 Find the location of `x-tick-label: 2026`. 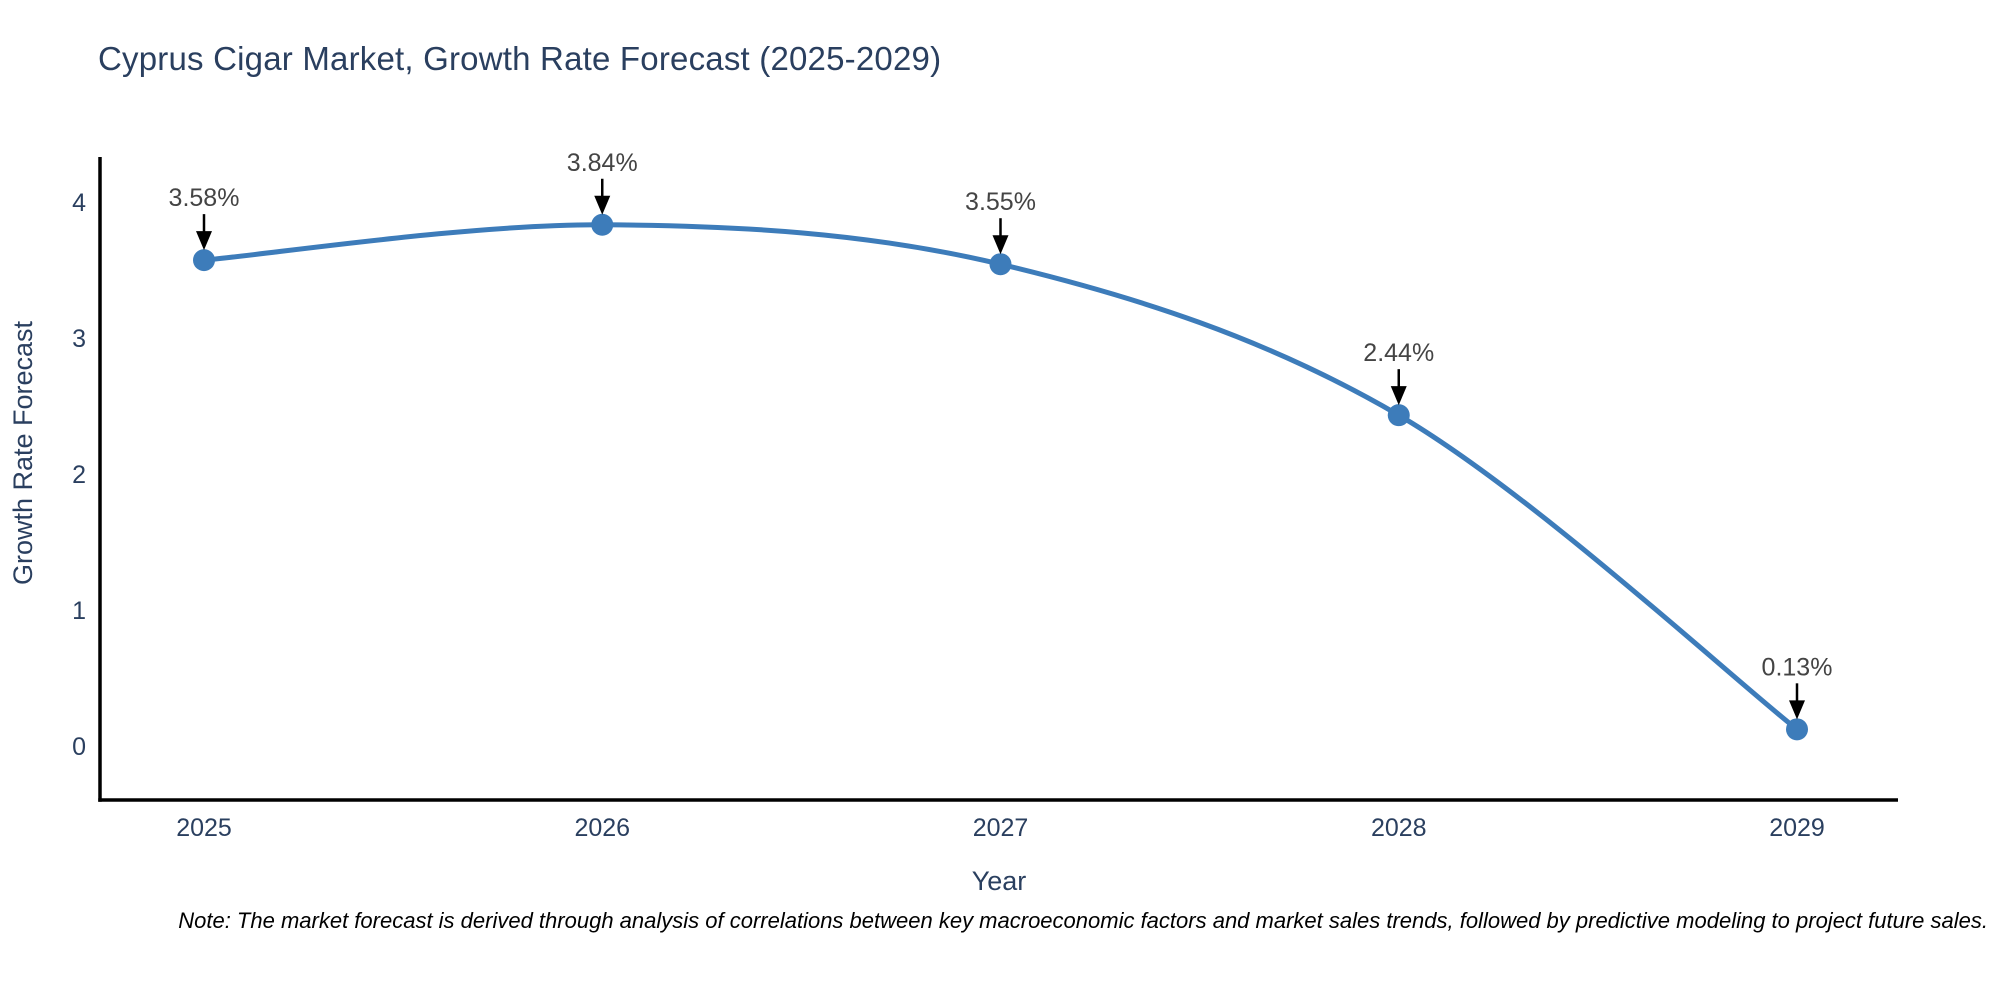

x-tick-label: 2026 is located at coordinates (602, 828).